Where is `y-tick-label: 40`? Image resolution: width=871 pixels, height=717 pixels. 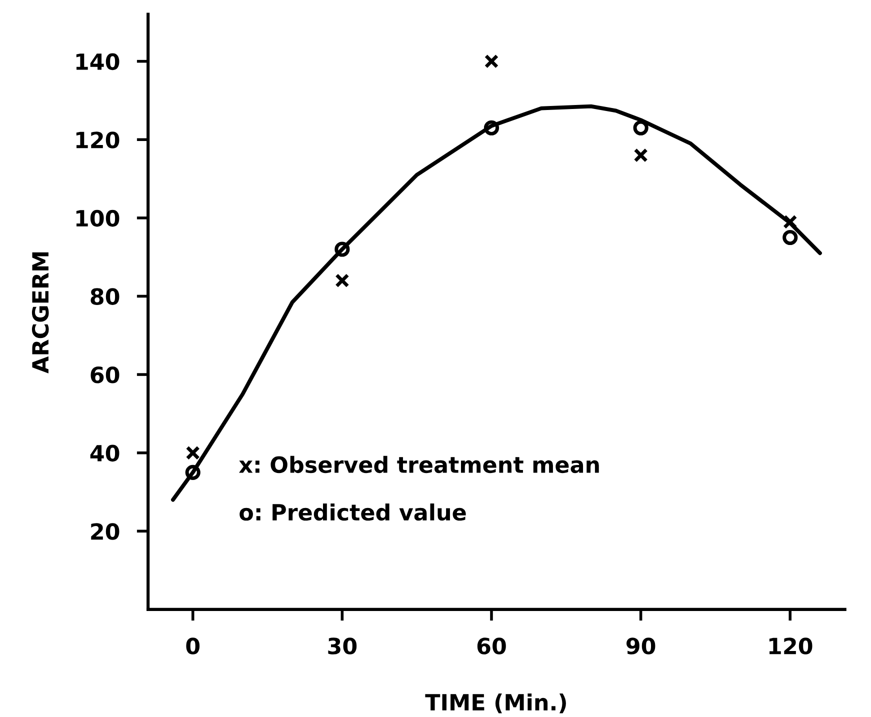
y-tick-label: 40 is located at coordinates (105, 453).